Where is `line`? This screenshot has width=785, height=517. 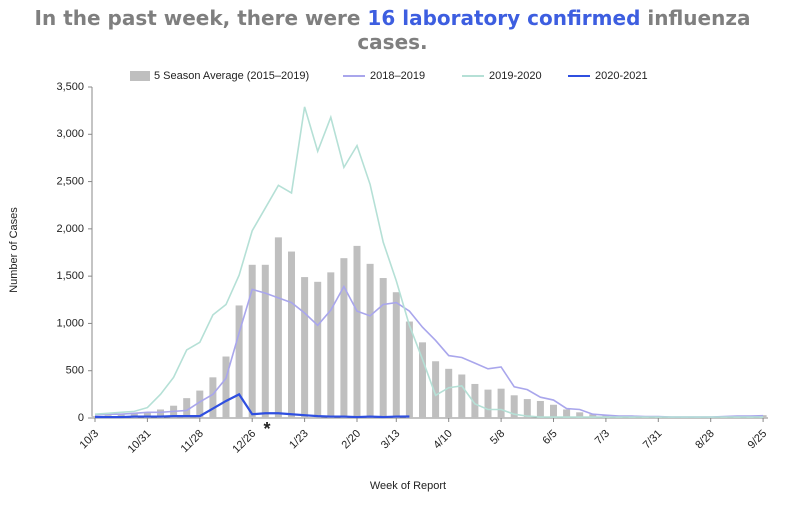
line is located at coordinates (252, 405).